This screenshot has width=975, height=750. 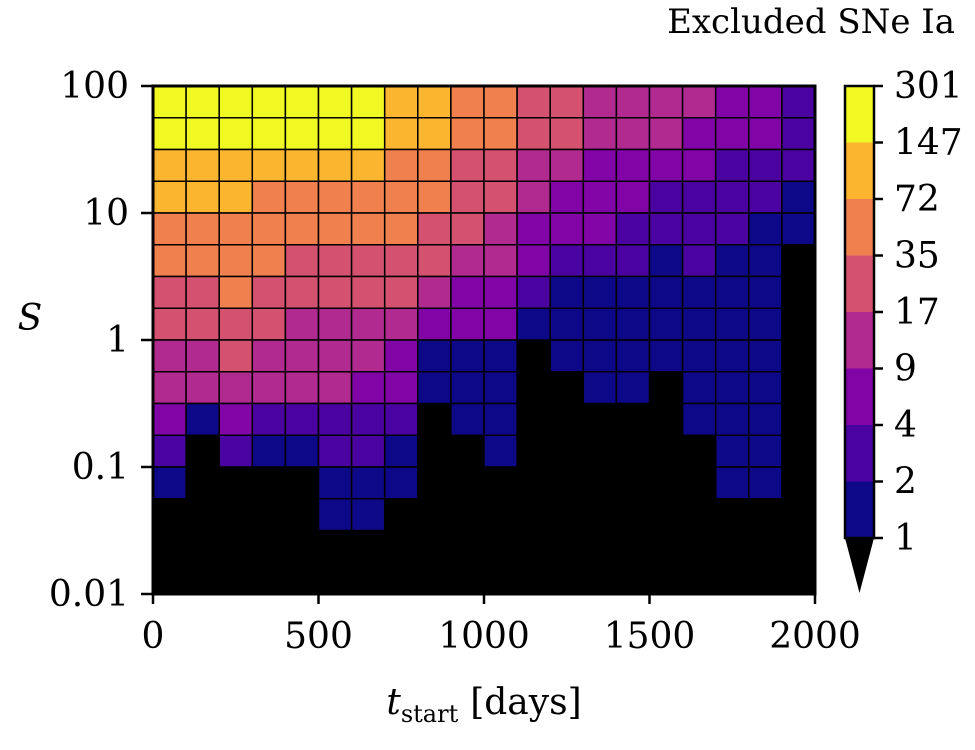 I want to click on colorbar-tick-label: 147, so click(x=928, y=143).